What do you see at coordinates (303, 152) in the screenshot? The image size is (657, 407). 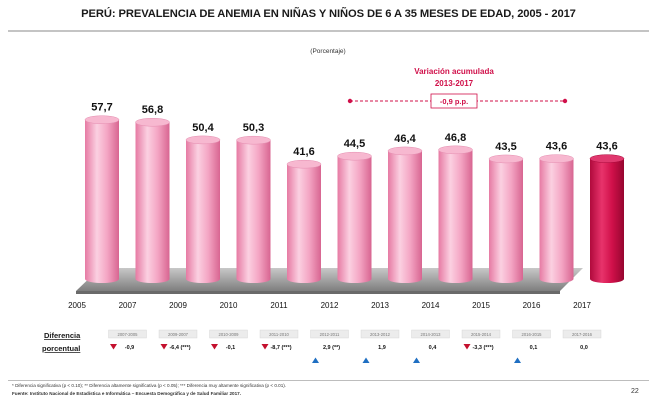 I see `data-label-2011: 41,6` at bounding box center [303, 152].